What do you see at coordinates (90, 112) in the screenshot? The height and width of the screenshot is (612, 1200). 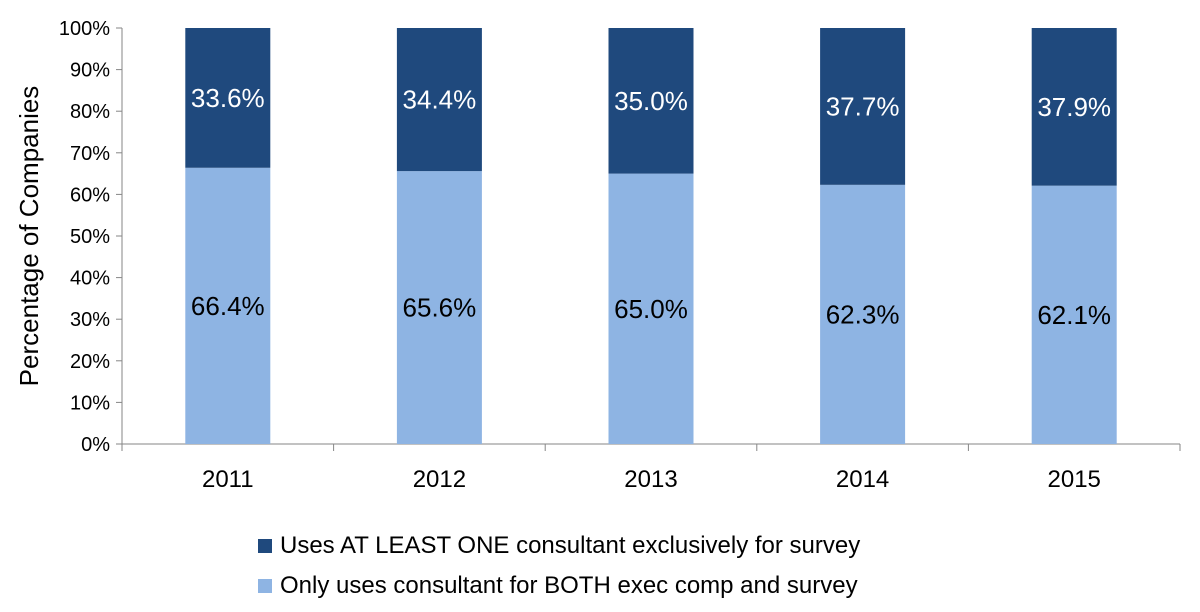 I see `y-tick-label: 80%` at bounding box center [90, 112].